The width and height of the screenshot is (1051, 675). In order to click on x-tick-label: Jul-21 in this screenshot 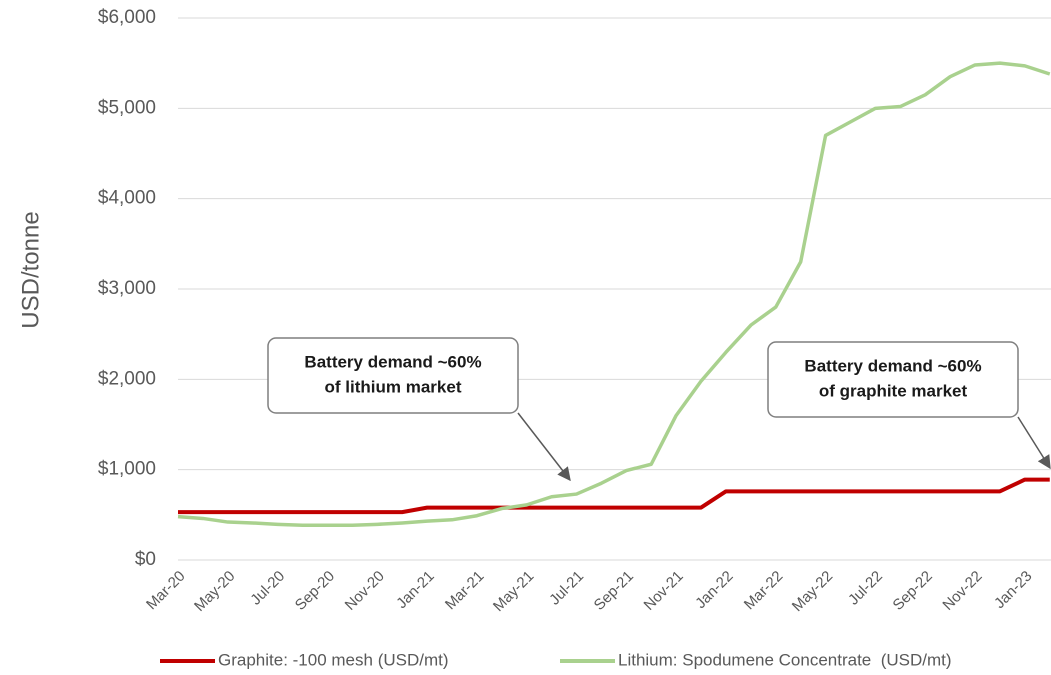, I will do `click(566, 588)`.